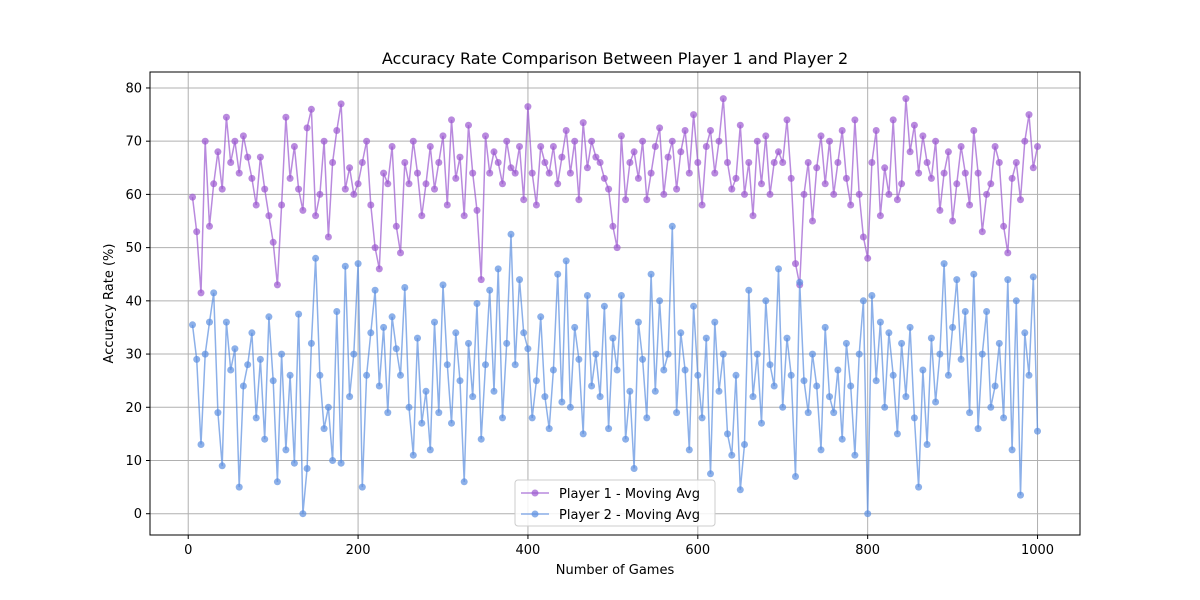 This screenshot has width=1200, height=600. What do you see at coordinates (867, 550) in the screenshot?
I see `x-tick-label: 800` at bounding box center [867, 550].